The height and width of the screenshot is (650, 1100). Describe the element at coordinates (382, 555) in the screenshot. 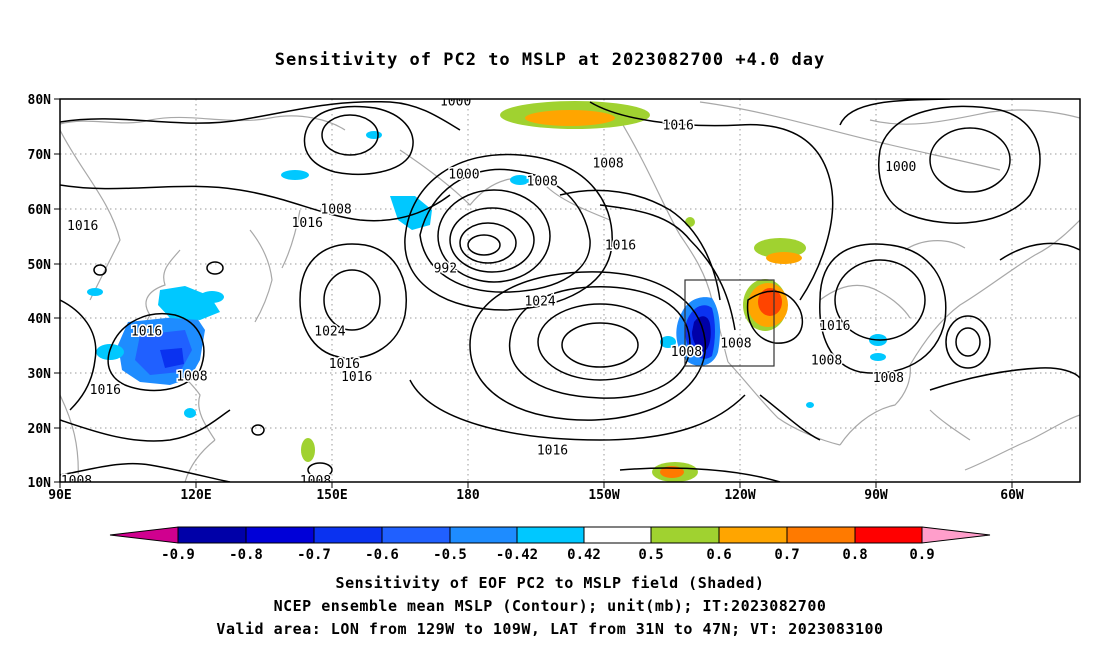

I see `colorbar-label: -0.6` at that location.